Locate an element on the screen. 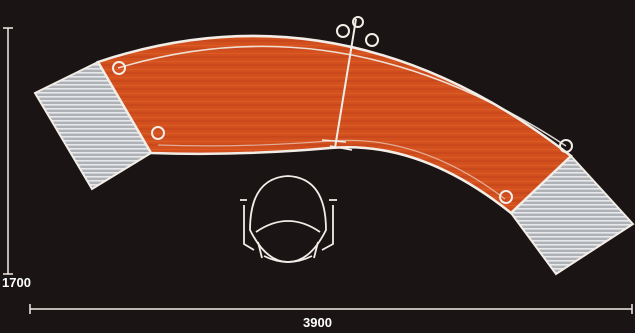  height-dimension-line is located at coordinates (8, 151).